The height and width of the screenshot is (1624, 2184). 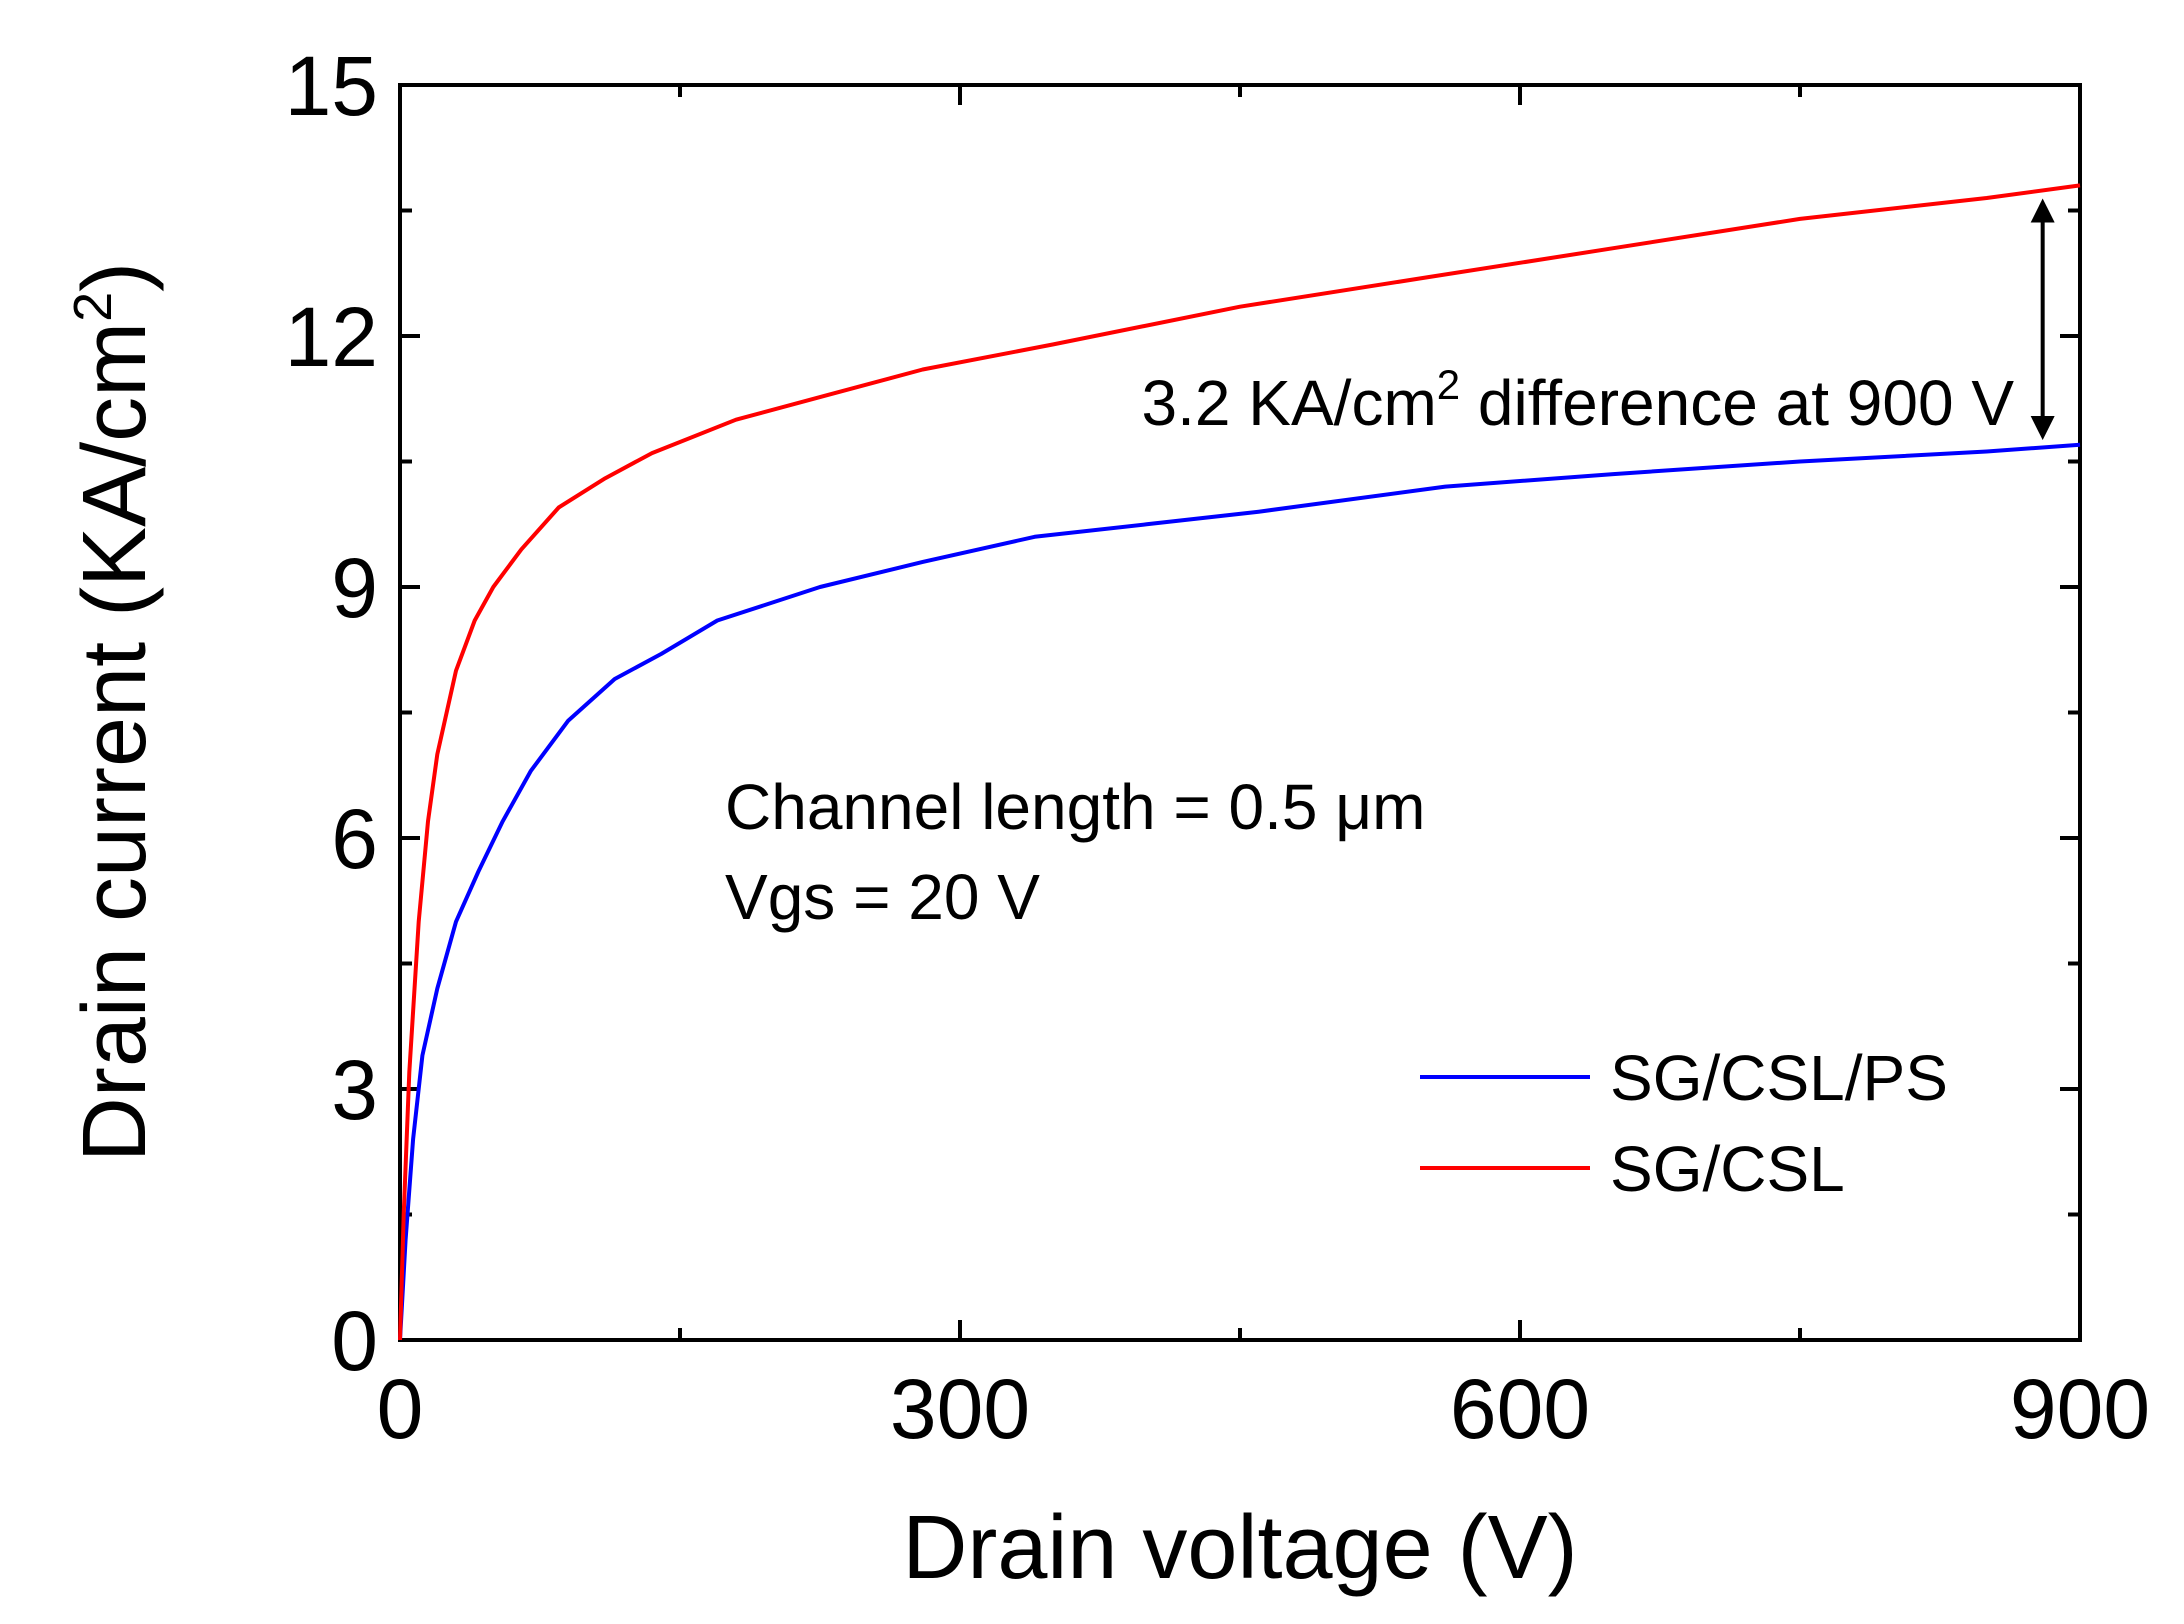 What do you see at coordinates (400, 1409) in the screenshot?
I see `x-tick-label: 0` at bounding box center [400, 1409].